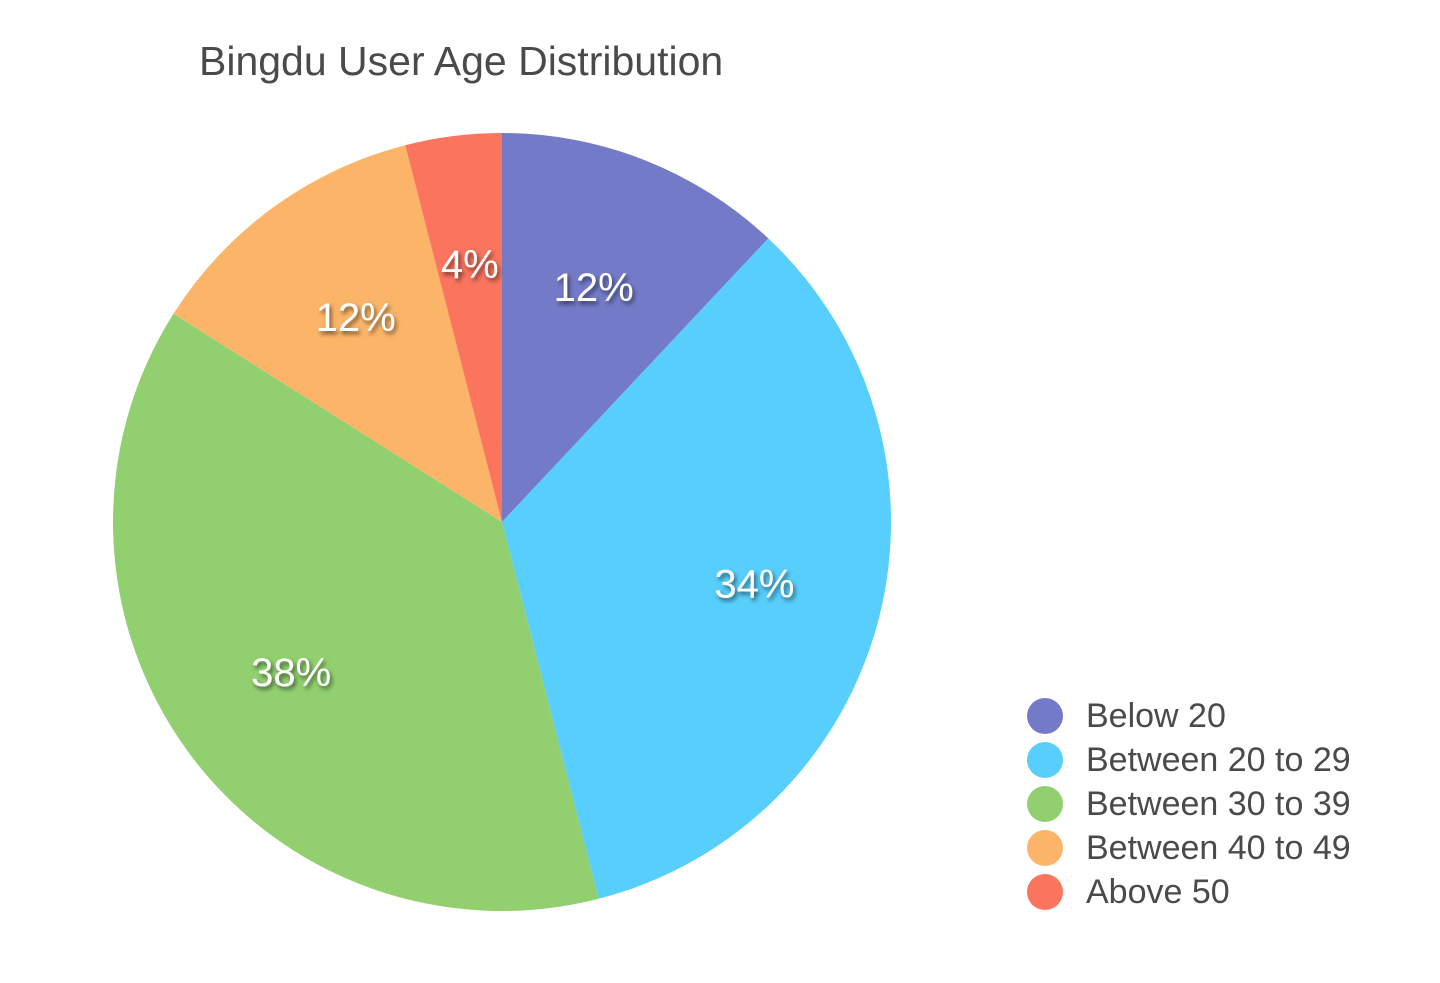 The image size is (1440, 983). What do you see at coordinates (1158, 891) in the screenshot?
I see `legend-label: Above 50` at bounding box center [1158, 891].